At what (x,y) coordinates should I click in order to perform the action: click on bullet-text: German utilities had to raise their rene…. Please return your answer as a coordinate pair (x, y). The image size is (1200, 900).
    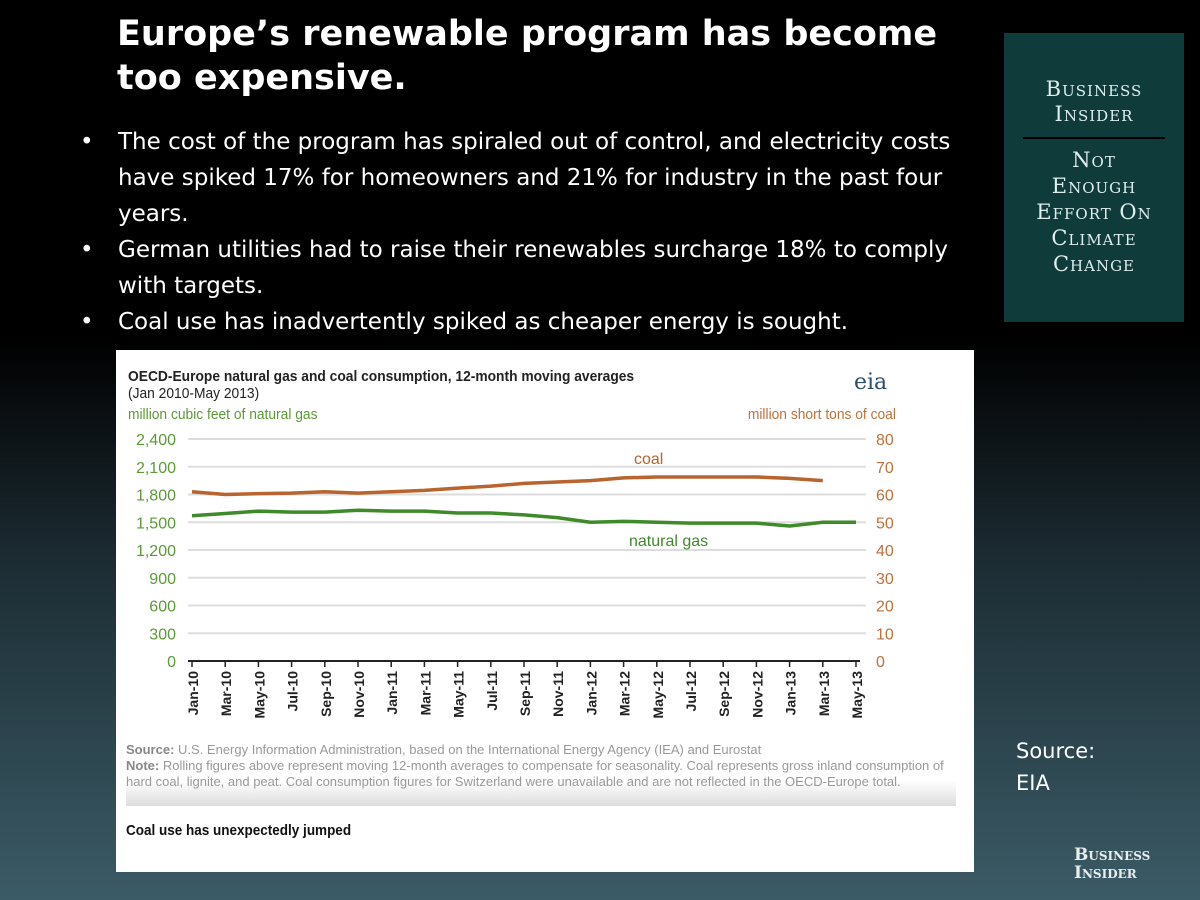
    Looking at the image, I should click on (533, 268).